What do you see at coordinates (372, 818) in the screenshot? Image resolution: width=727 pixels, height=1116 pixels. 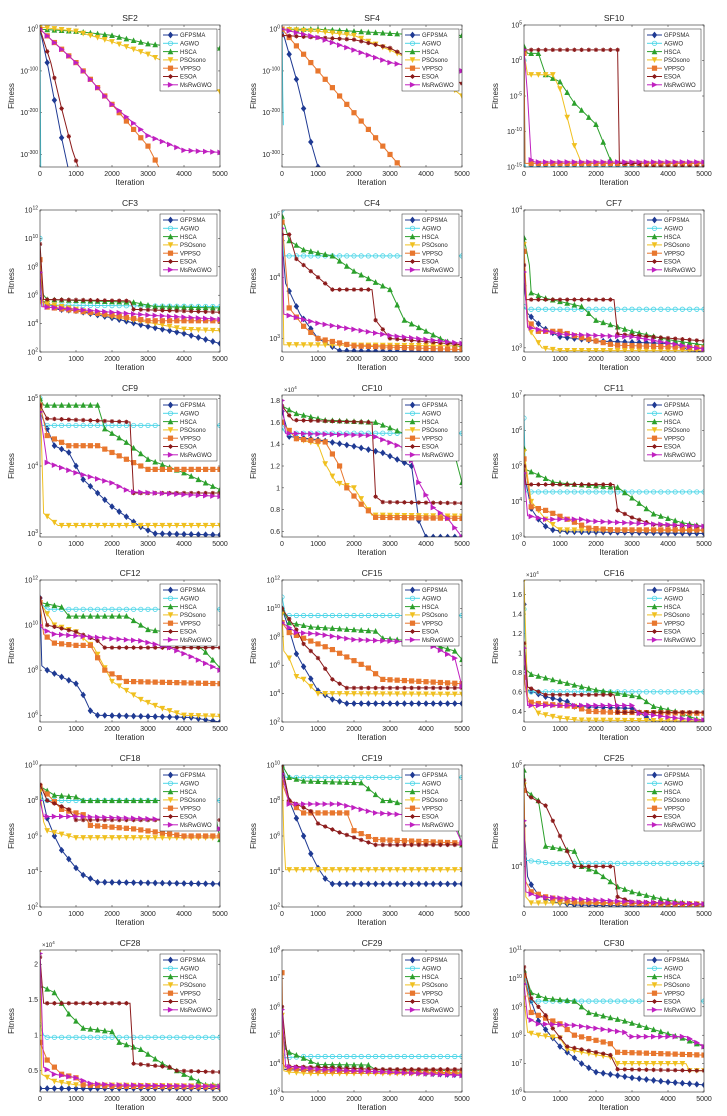 I see `series-line-psosono` at bounding box center [372, 818].